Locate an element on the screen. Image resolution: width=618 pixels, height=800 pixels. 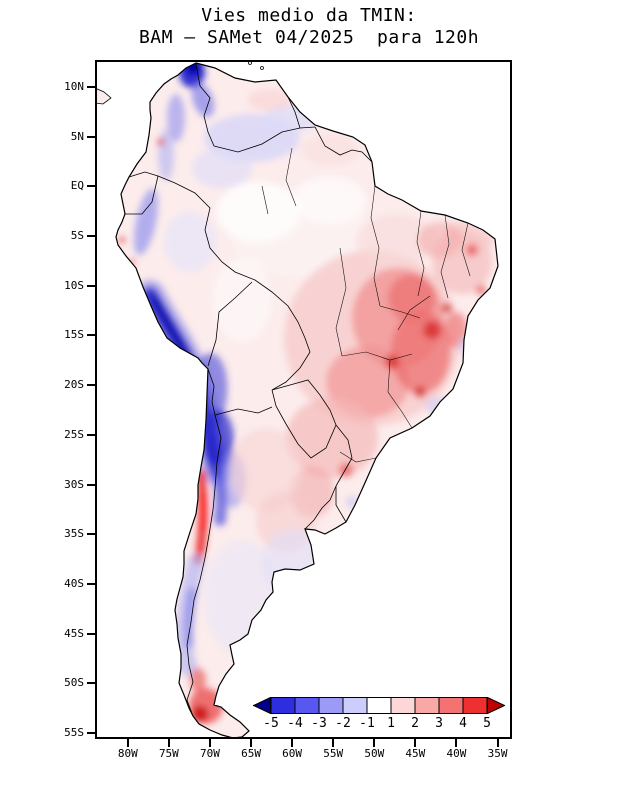
colorbar-scale is located at coordinates (379, 705).